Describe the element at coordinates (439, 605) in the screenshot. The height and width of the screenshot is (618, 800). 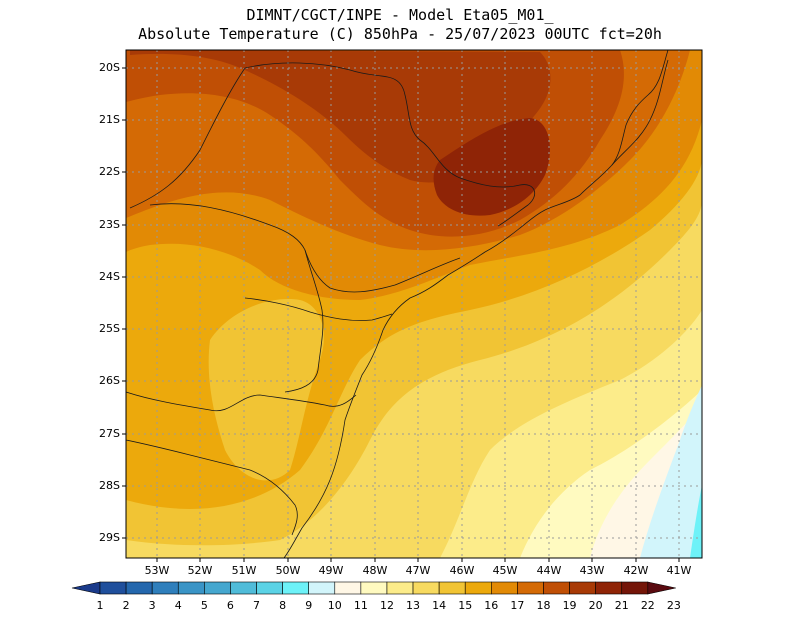
I see `colorbar-tick-label: 14` at that location.